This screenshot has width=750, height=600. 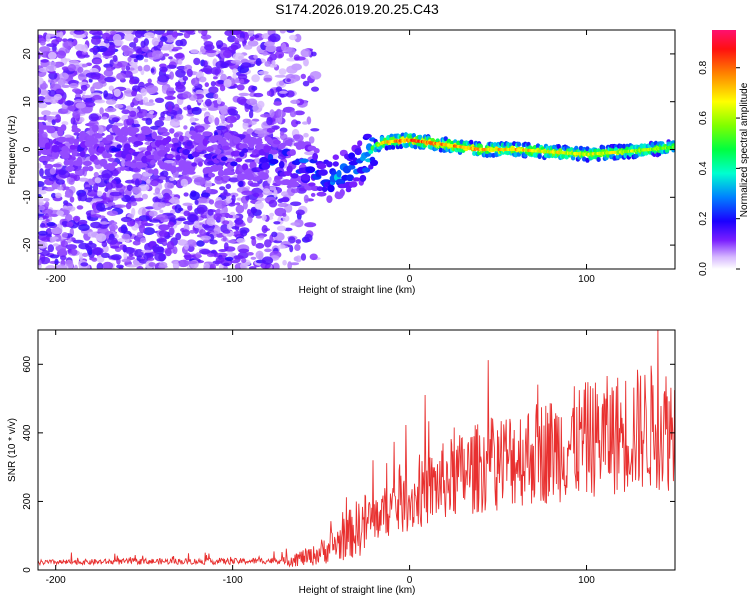 What do you see at coordinates (56, 279) in the screenshot?
I see `x-tick-label: -200` at bounding box center [56, 279].